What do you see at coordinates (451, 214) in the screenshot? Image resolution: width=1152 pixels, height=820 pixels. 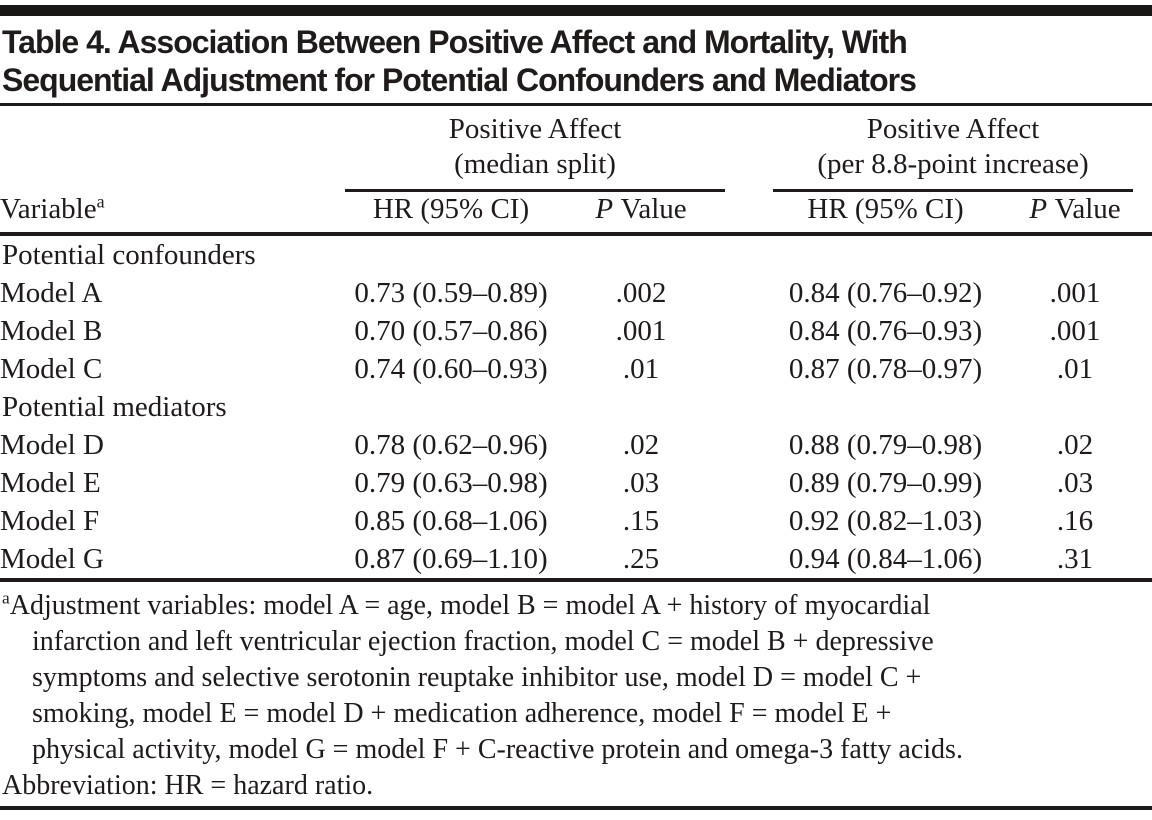 I see `hr-ci-column-header-1: HR (95% CI)` at bounding box center [451, 214].